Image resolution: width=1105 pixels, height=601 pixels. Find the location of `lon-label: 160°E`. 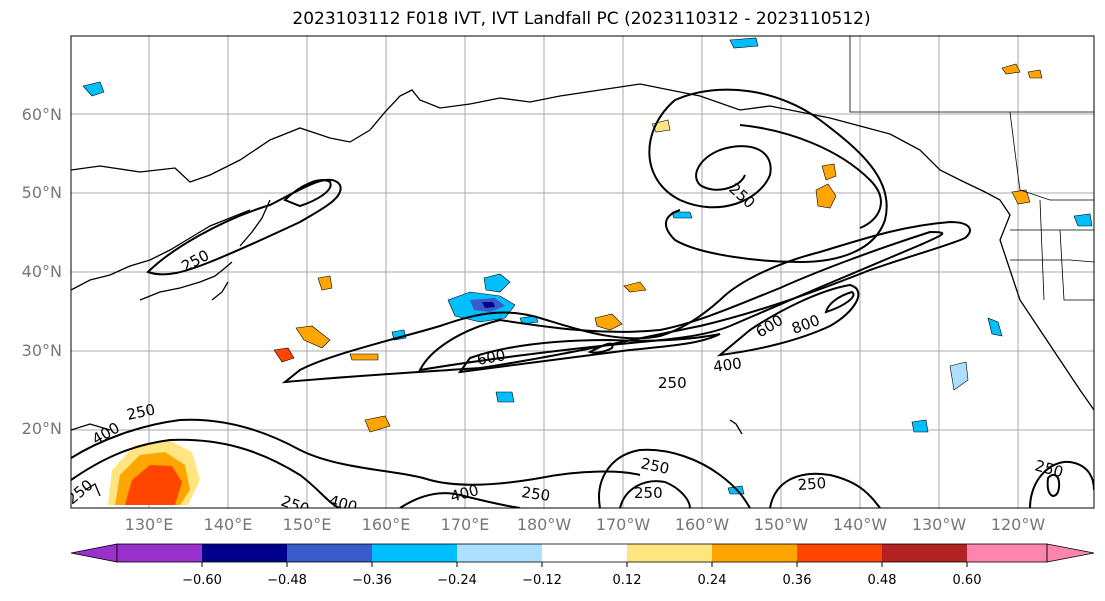

lon-label: 160°E is located at coordinates (386, 524).